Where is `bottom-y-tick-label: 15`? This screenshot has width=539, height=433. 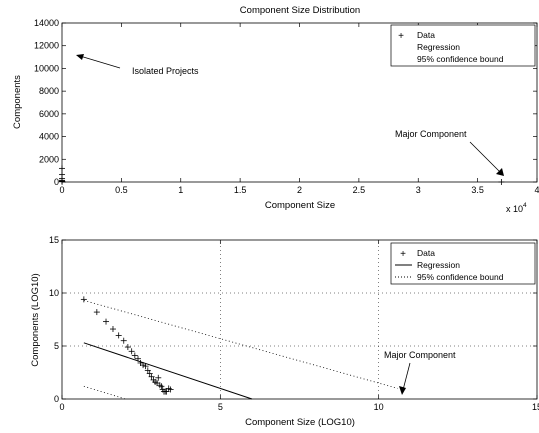
bottom-y-tick-label: 15 is located at coordinates (54, 240).